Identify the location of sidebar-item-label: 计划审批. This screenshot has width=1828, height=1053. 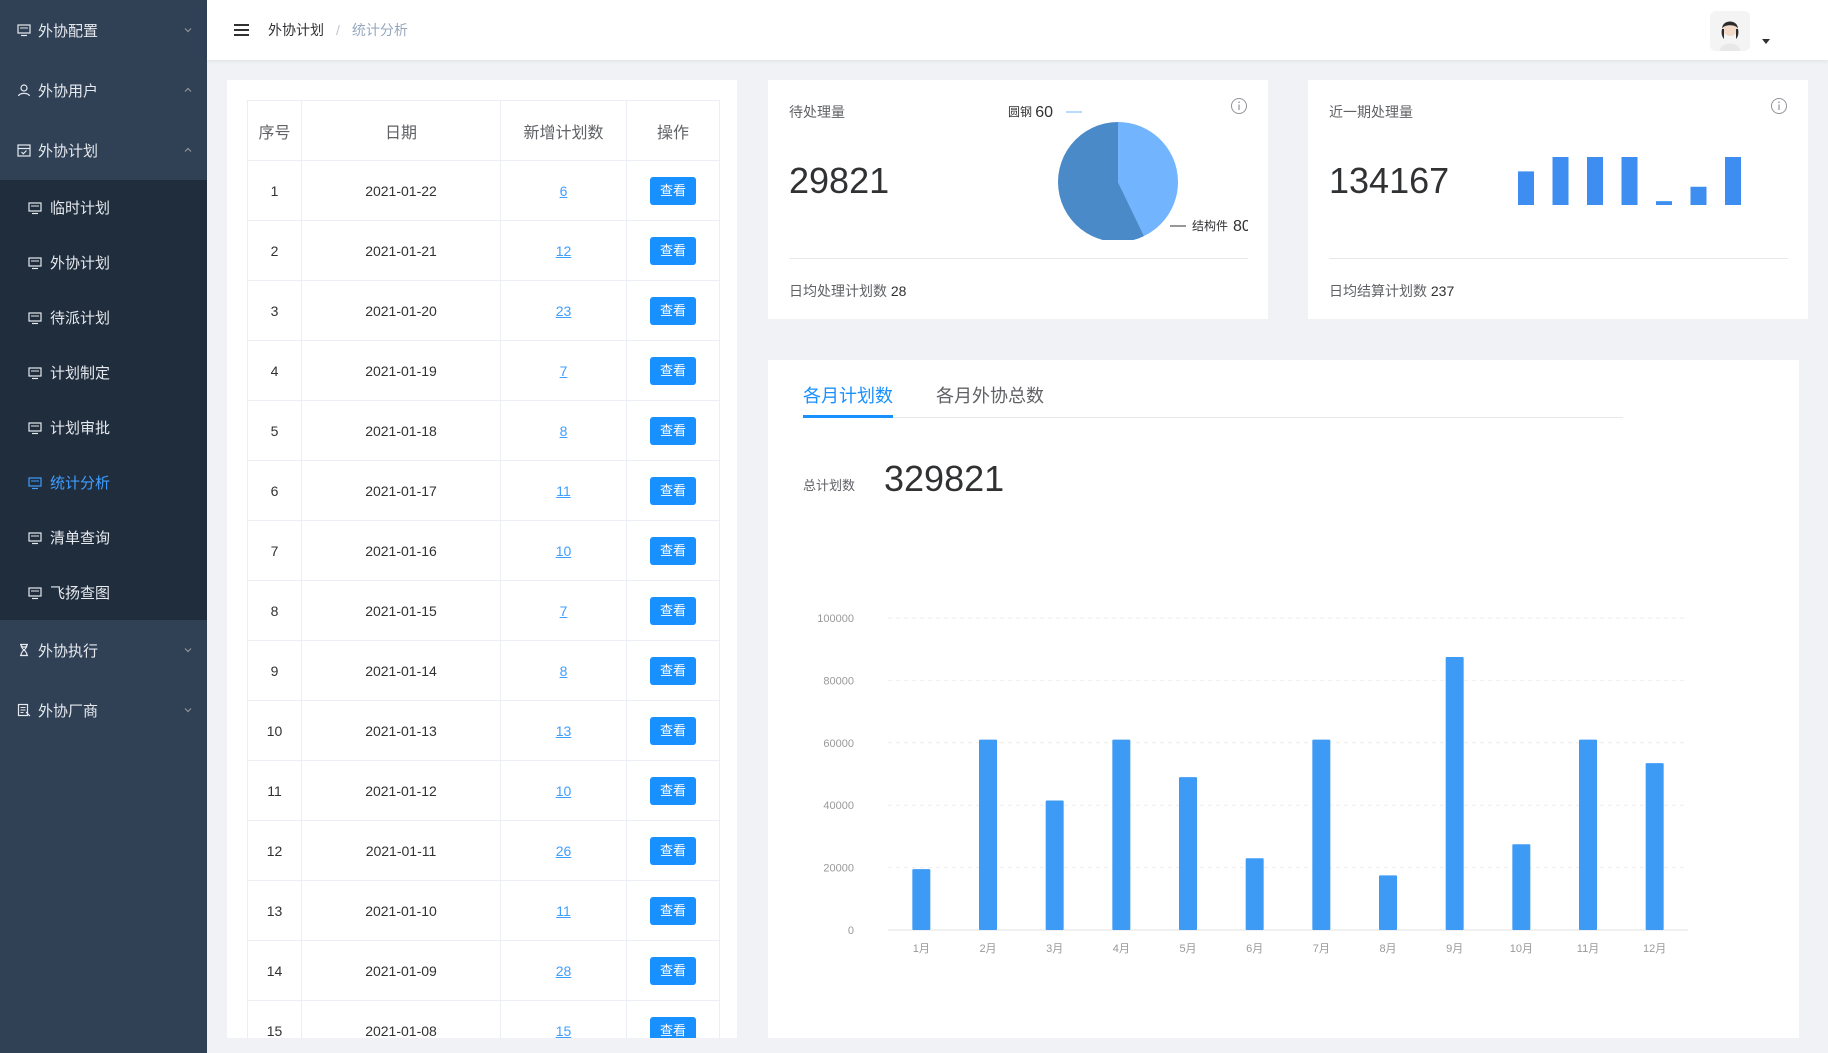
(80, 428).